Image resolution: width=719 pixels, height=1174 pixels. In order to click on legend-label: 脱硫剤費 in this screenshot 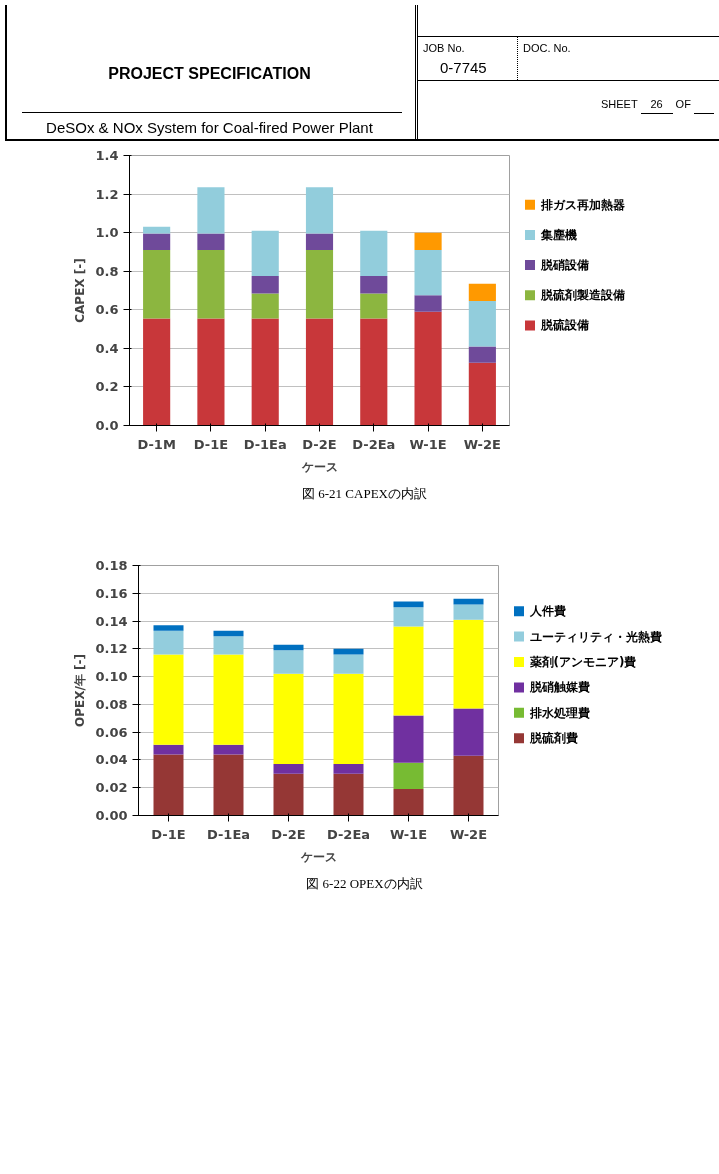, I will do `click(553, 738)`.